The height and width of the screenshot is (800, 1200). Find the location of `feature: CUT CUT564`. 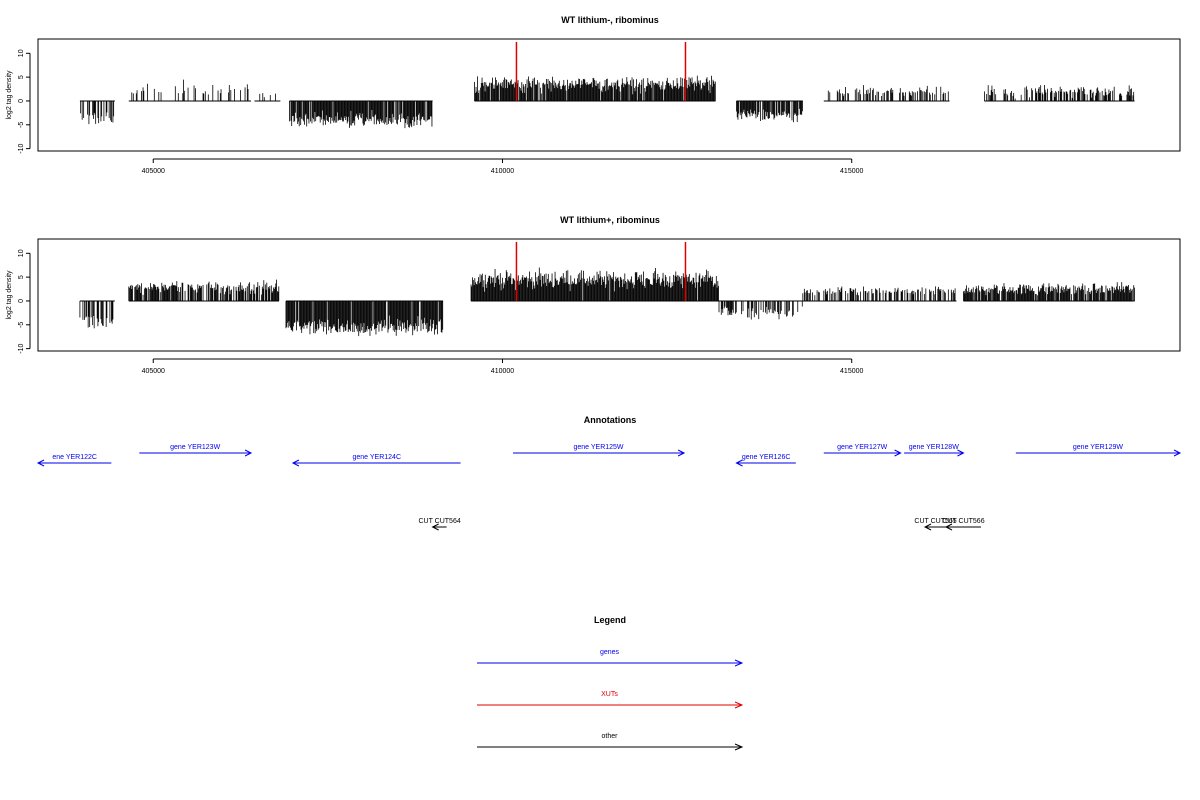

feature: CUT CUT564 is located at coordinates (439, 524).